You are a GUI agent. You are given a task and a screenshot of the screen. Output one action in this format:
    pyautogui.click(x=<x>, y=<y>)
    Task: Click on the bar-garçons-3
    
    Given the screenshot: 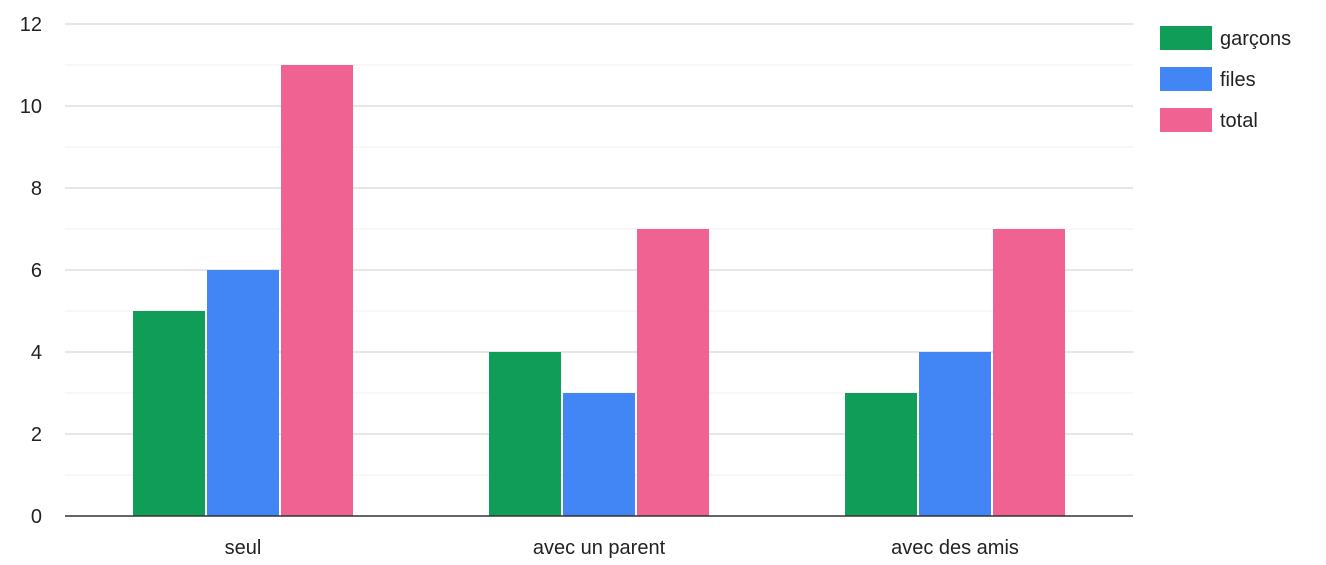 What is the action you would take?
    pyautogui.click(x=881, y=454)
    